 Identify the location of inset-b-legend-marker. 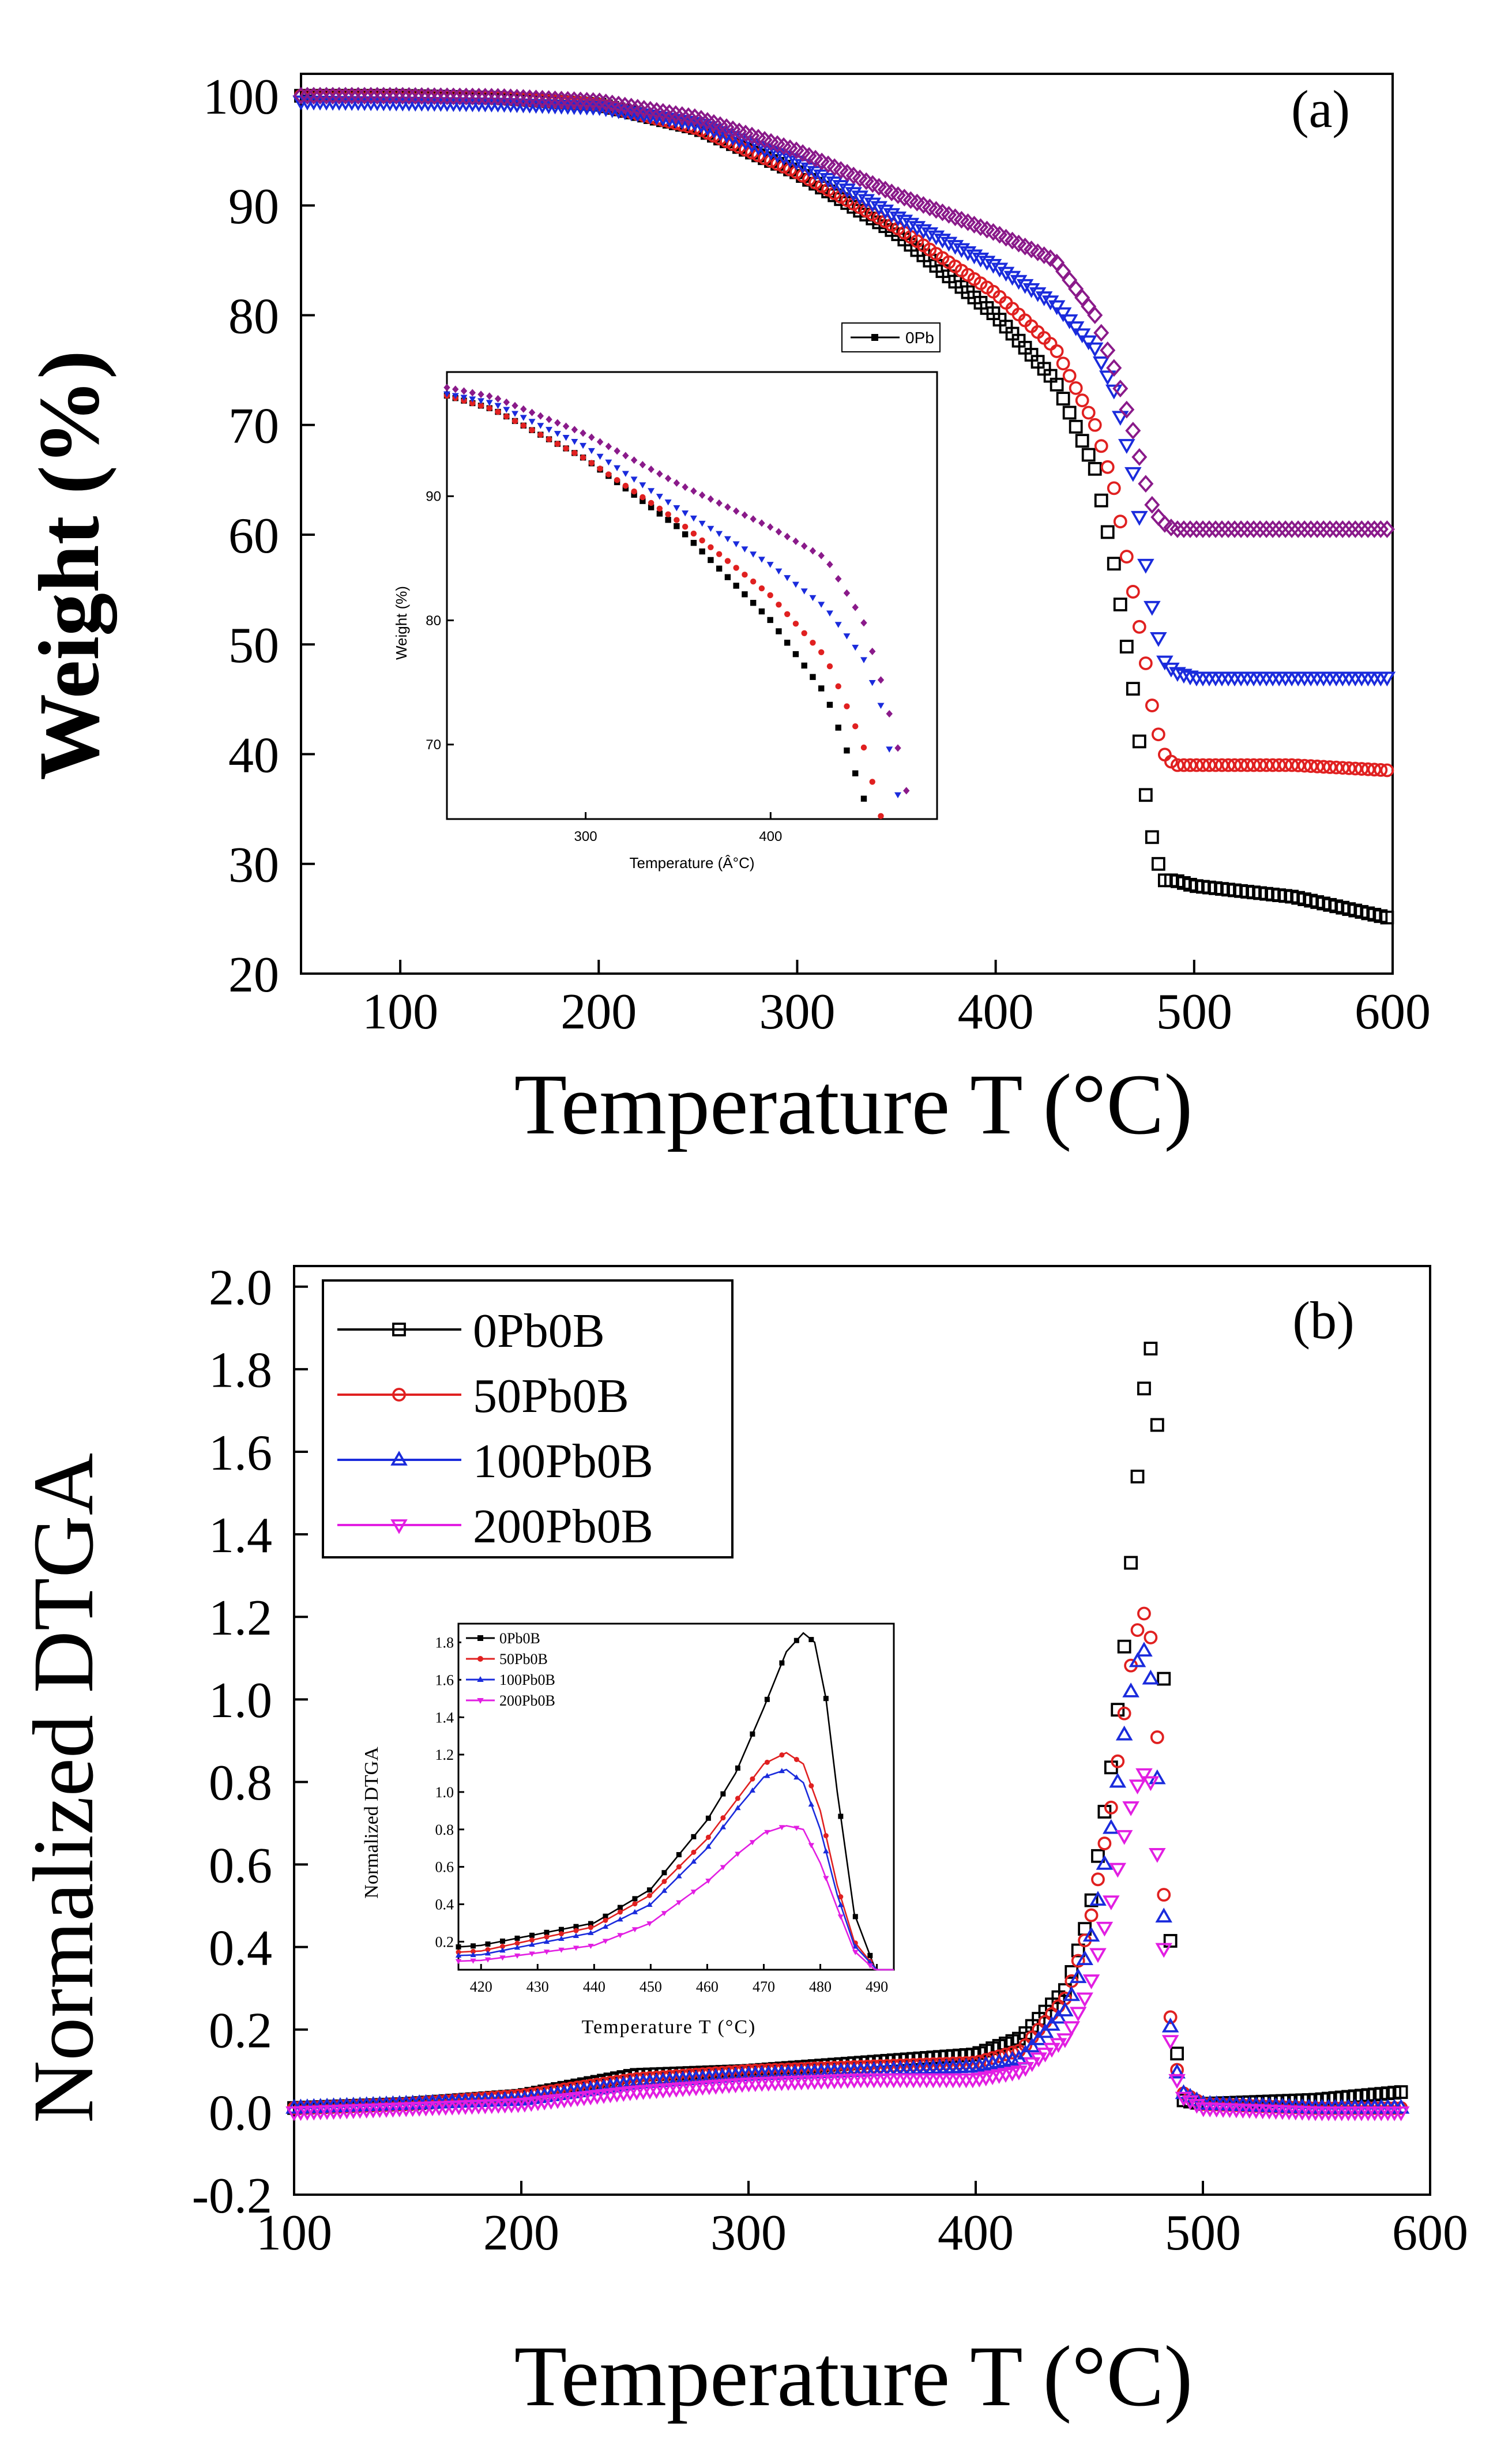
(480, 1659).